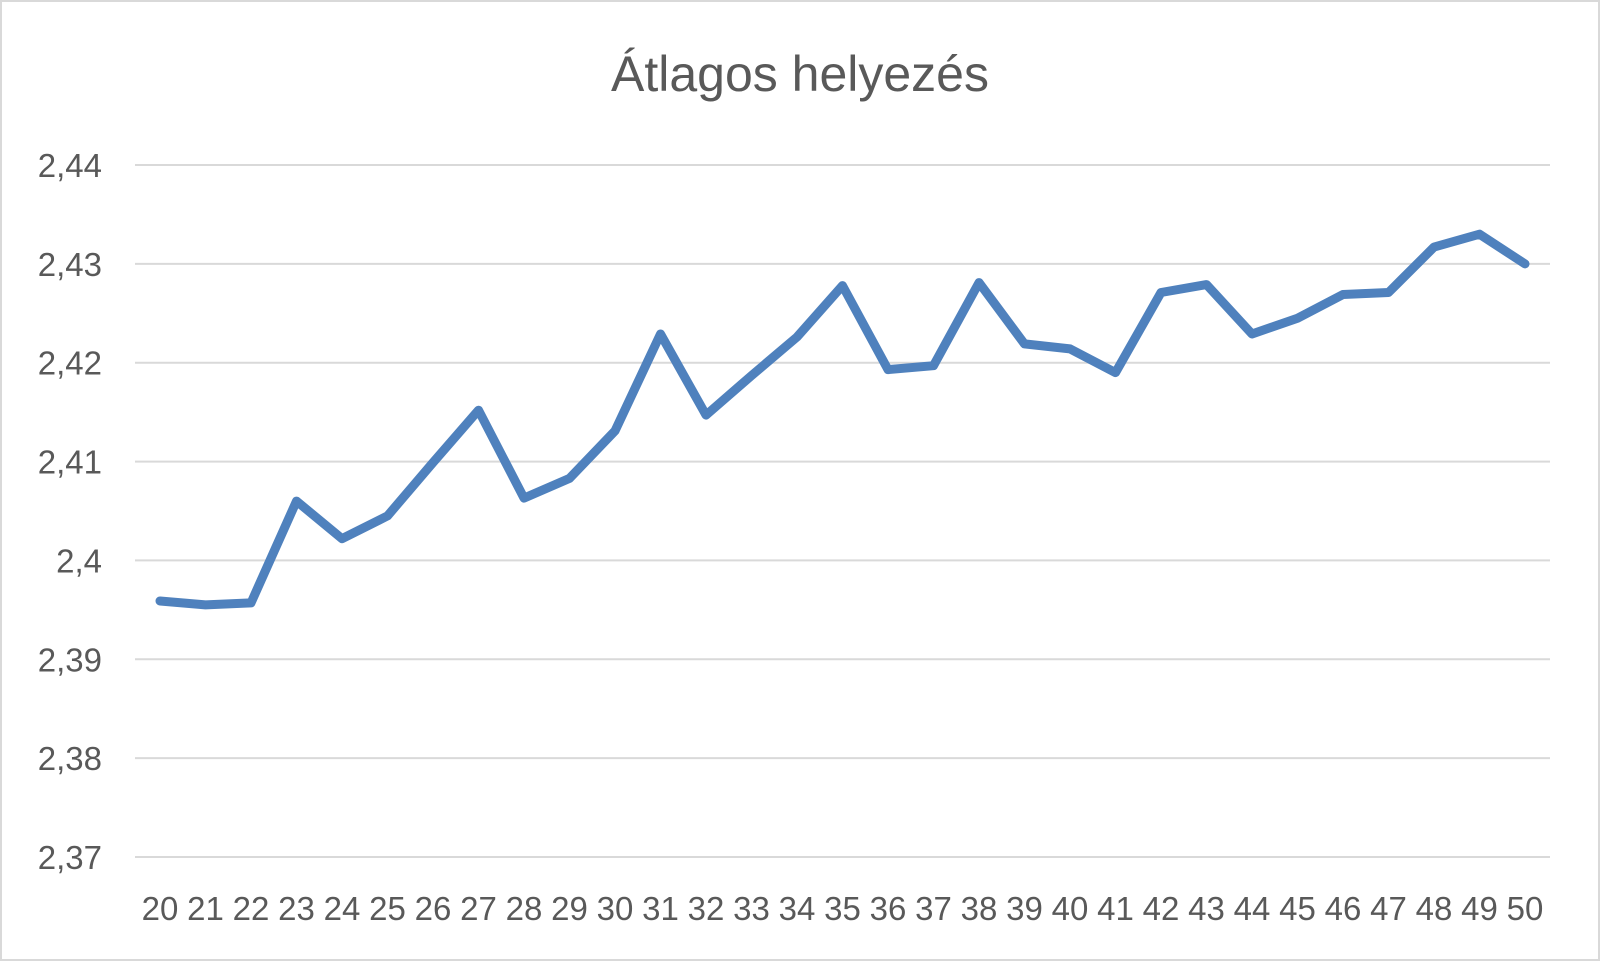 Image resolution: width=1600 pixels, height=961 pixels. What do you see at coordinates (1388, 908) in the screenshot?
I see `x-tick-label: 47` at bounding box center [1388, 908].